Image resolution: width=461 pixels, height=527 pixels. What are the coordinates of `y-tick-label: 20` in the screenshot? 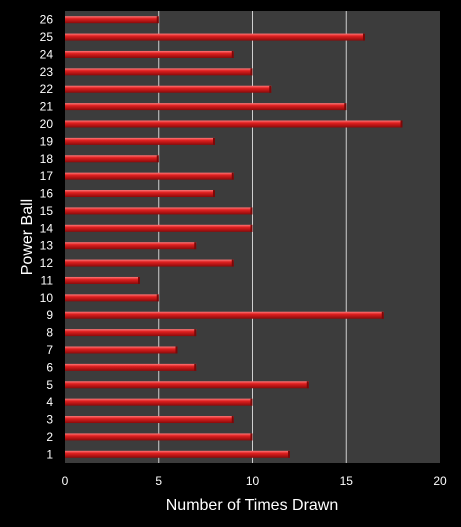 It's located at (47, 124).